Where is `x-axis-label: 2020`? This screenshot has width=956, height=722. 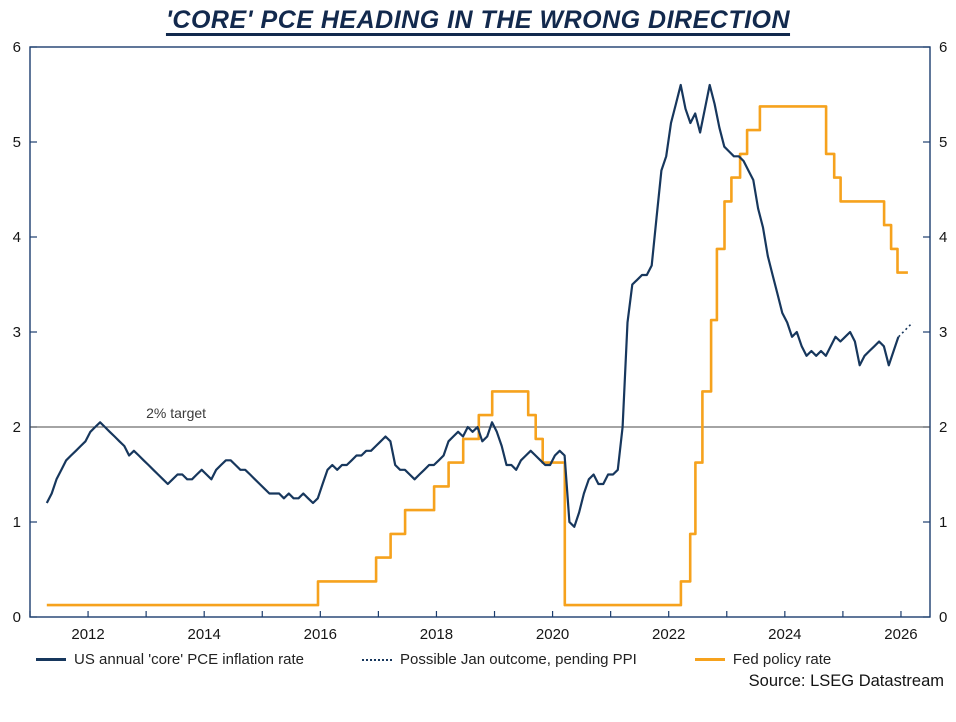 x-axis-label: 2020 is located at coordinates (552, 634).